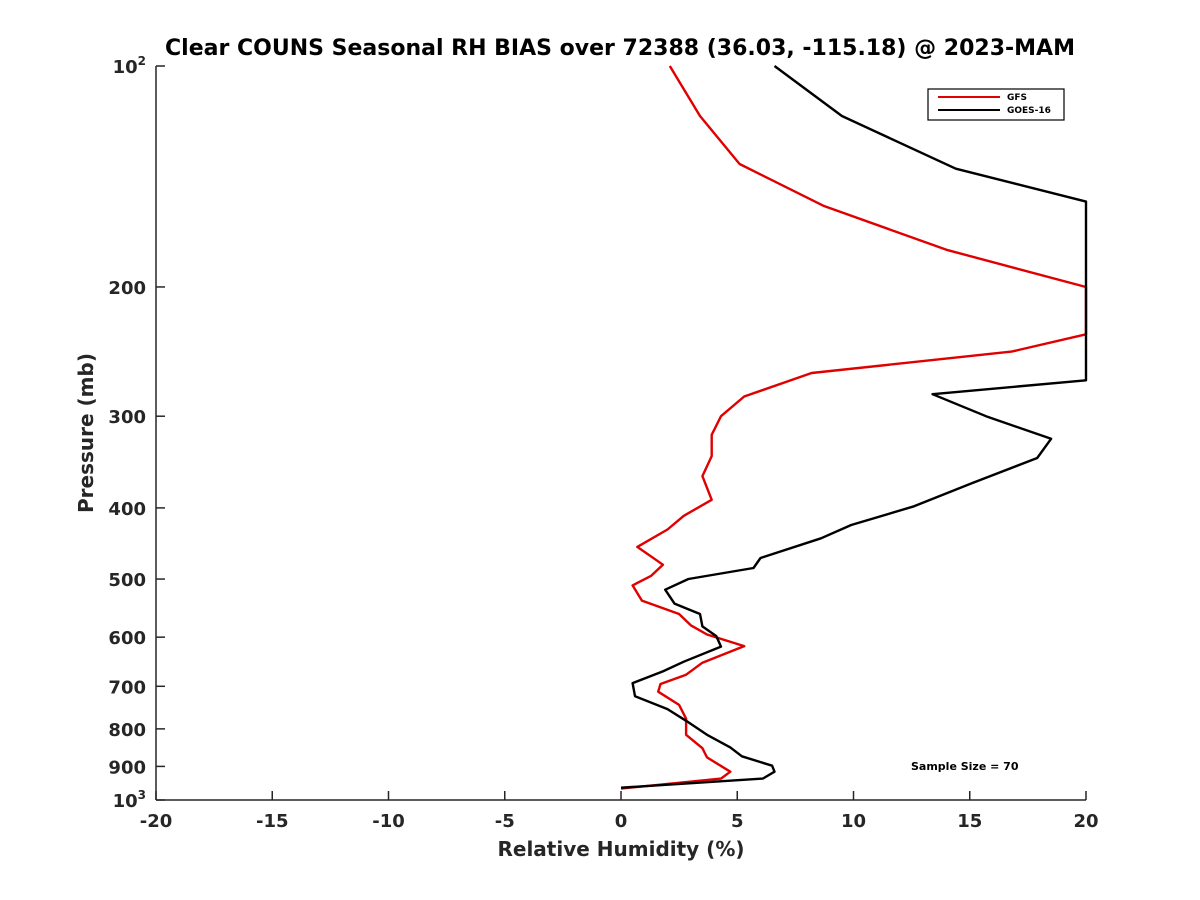 The height and width of the screenshot is (900, 1200). I want to click on y-tick-label: 800, so click(127, 730).